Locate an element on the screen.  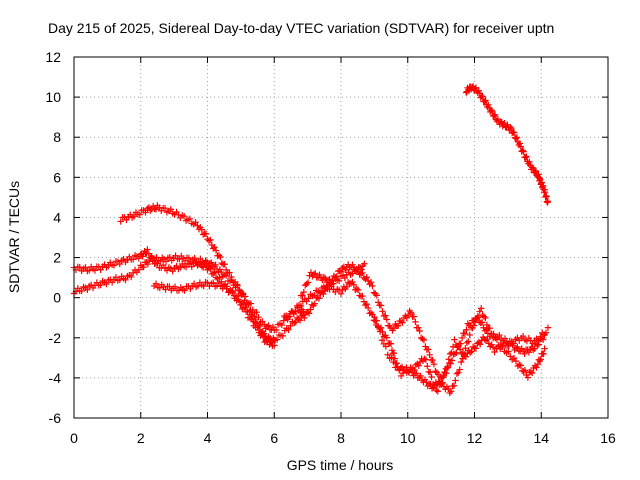
x-tick-label: 8 is located at coordinates (341, 438).